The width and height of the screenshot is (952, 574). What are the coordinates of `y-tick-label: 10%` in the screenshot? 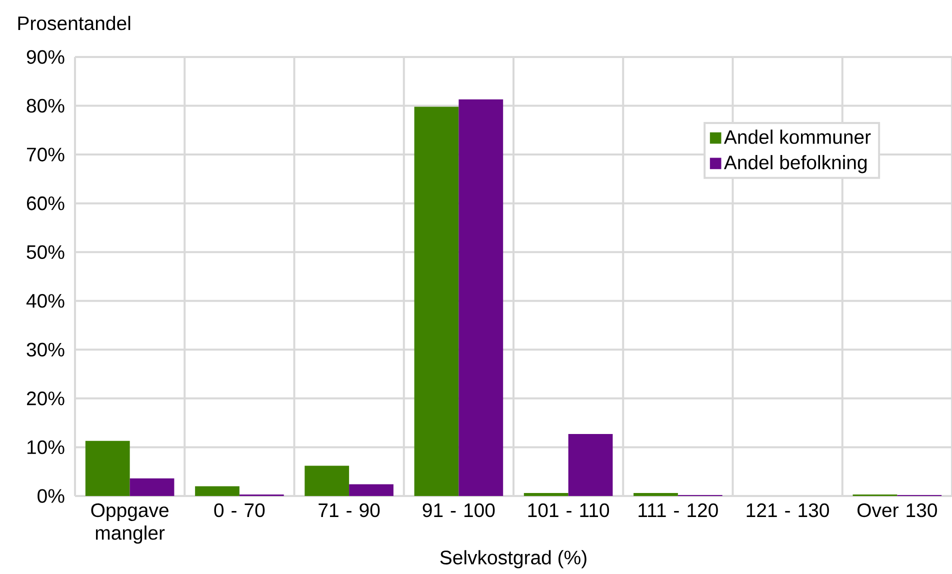 It's located at (45, 447).